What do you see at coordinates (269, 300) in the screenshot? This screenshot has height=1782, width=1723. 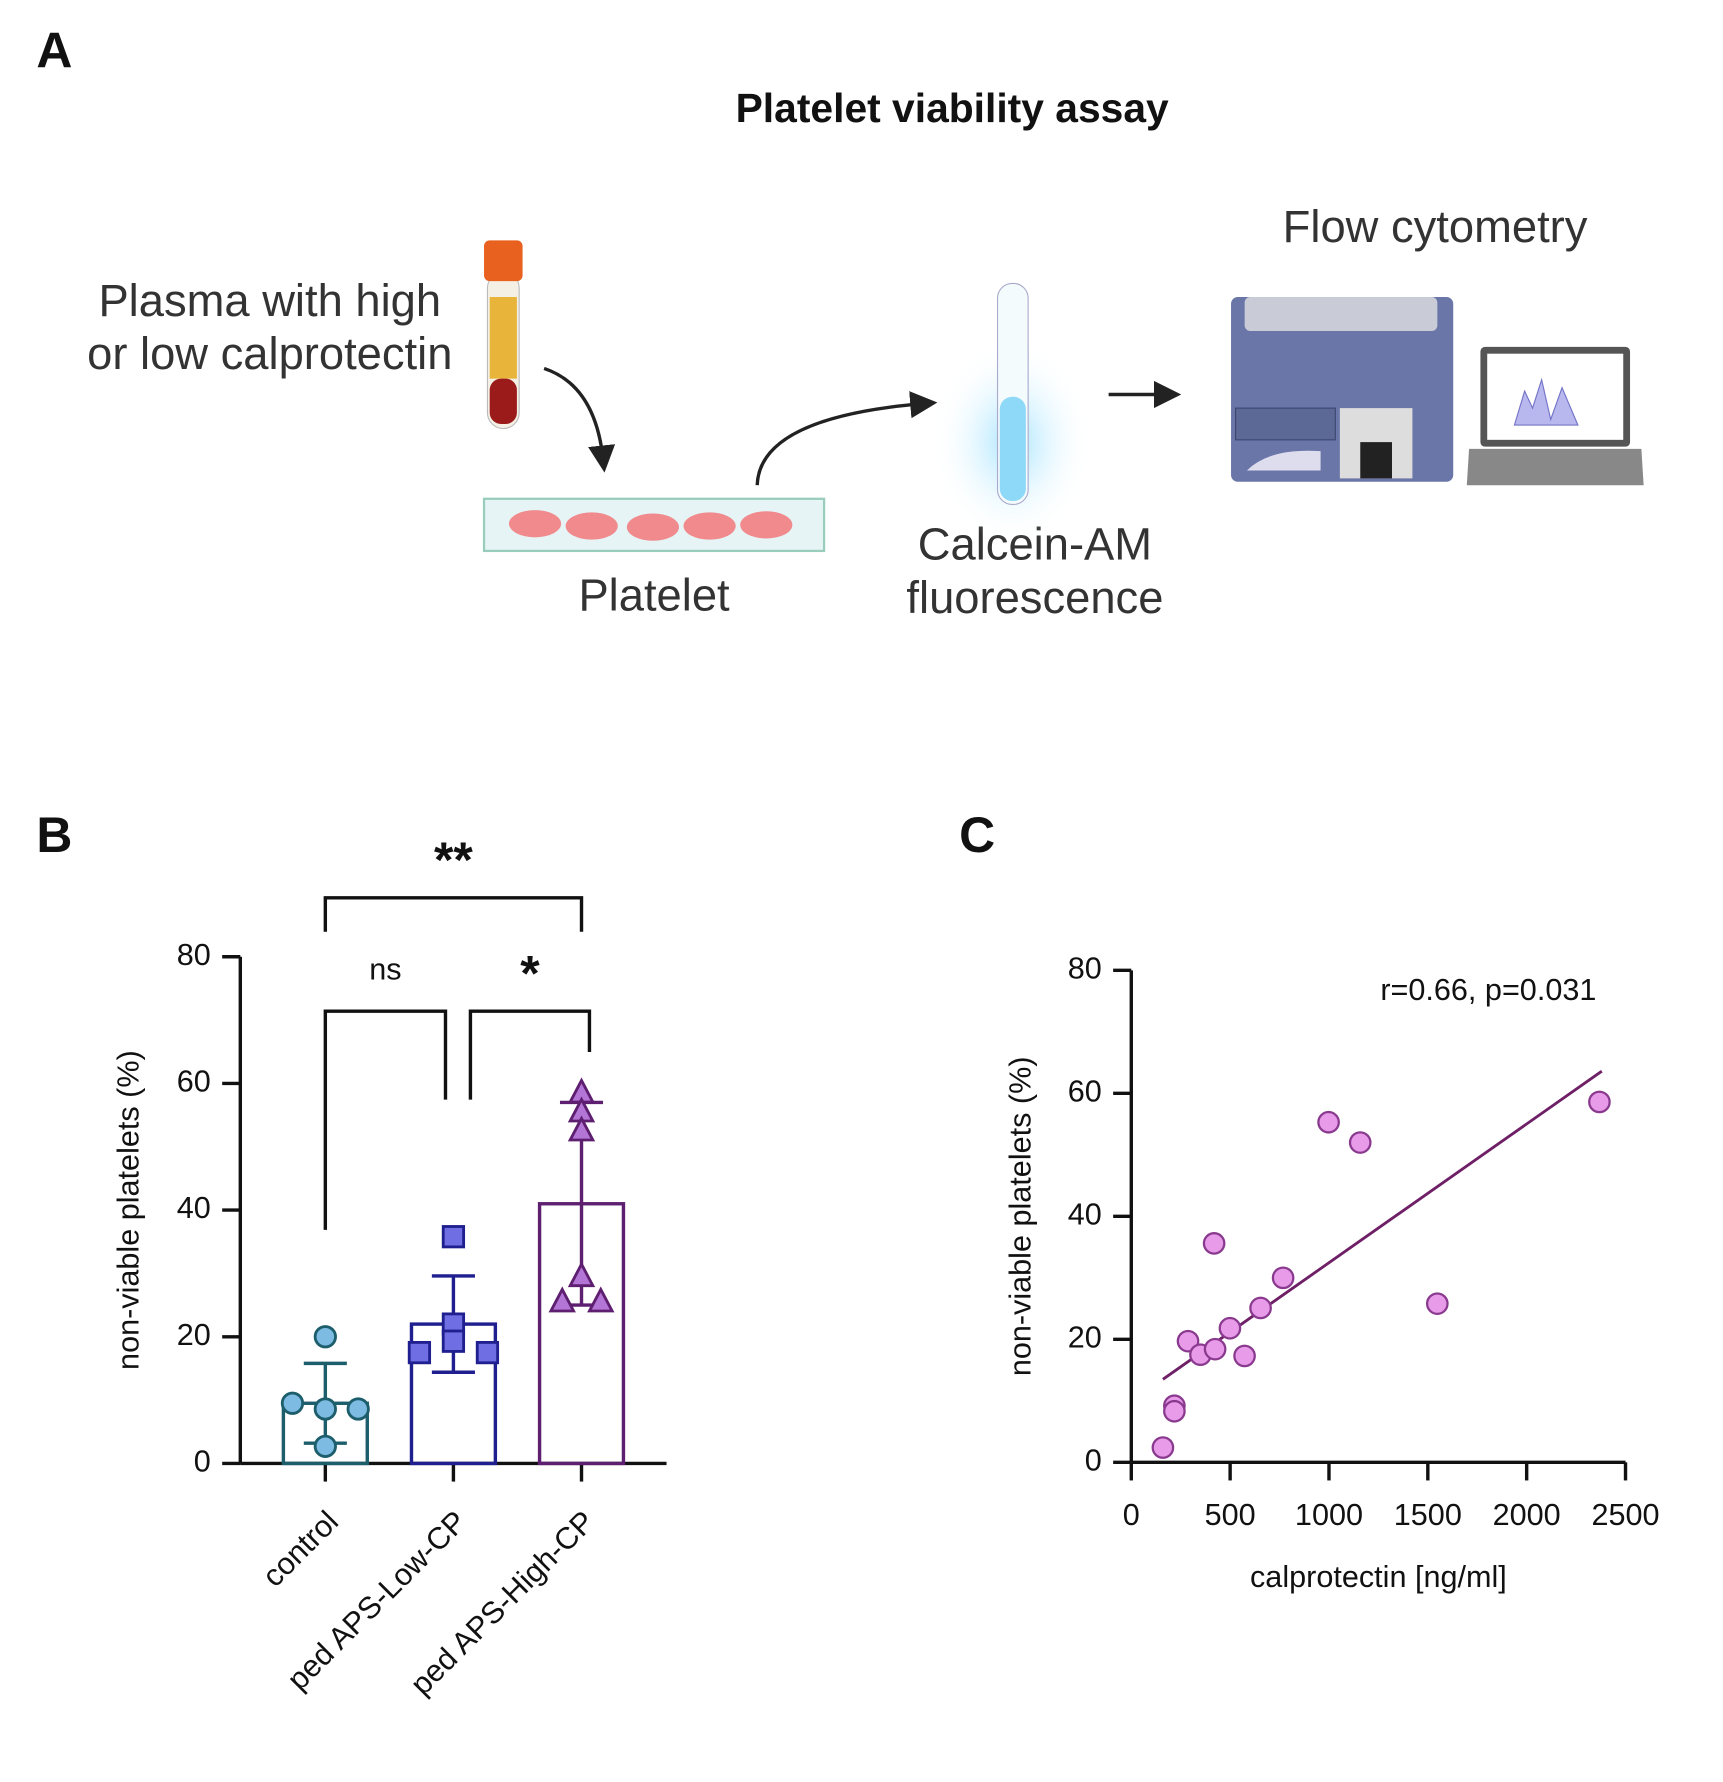 I see `step-label: Plasma with high` at bounding box center [269, 300].